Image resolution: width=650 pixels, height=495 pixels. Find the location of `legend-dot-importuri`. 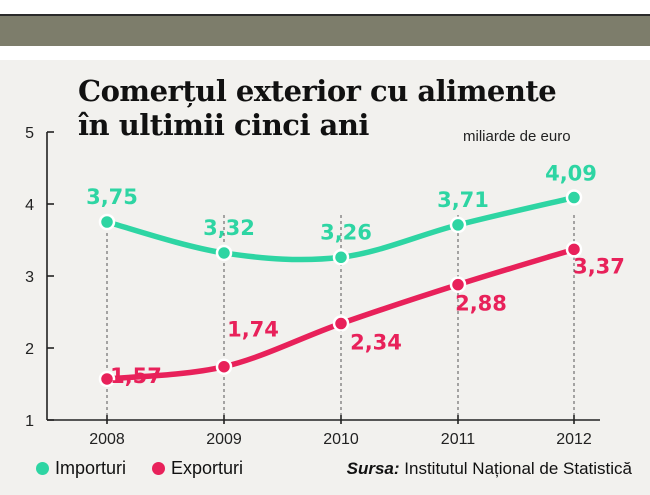

legend-dot-importuri is located at coordinates (42, 468).